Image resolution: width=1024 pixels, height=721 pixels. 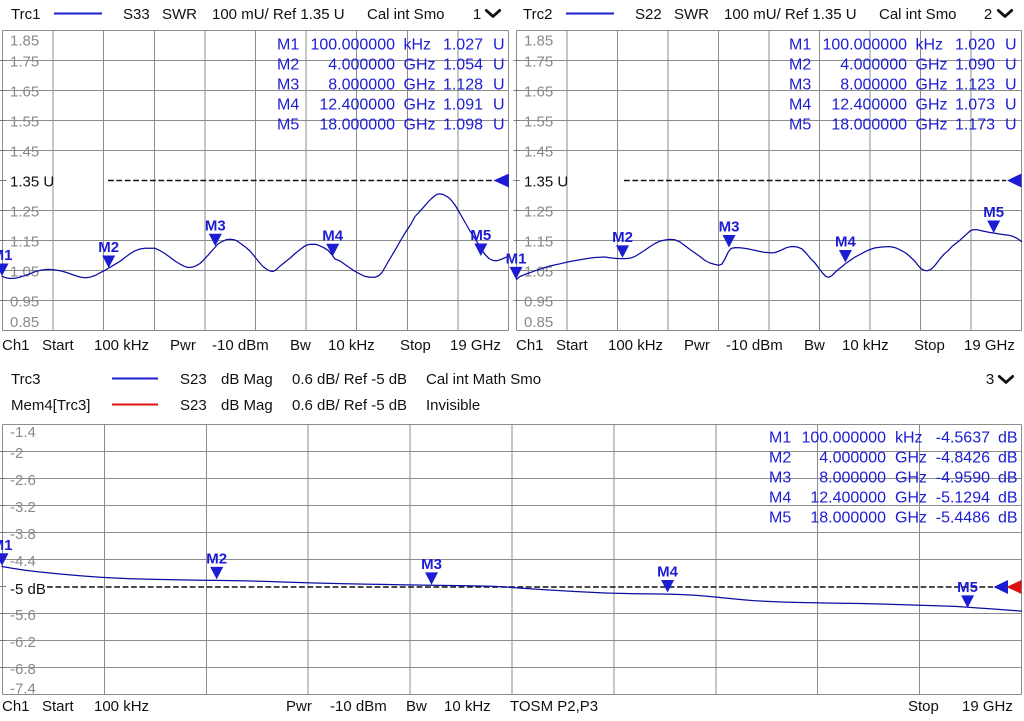 I want to click on svg-text: 1.020, so click(x=975, y=45).